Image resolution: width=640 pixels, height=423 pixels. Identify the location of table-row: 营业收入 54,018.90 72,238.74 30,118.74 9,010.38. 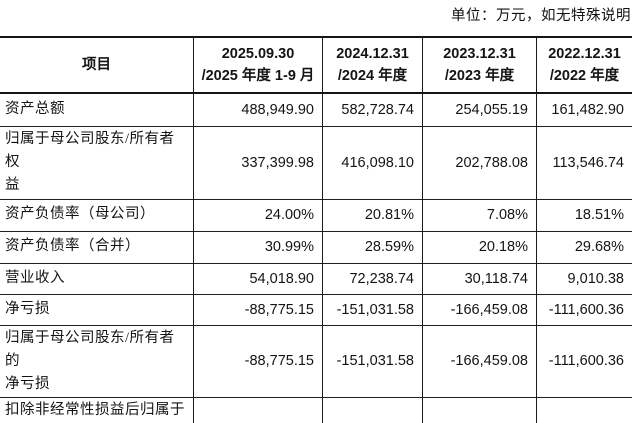
(316, 279).